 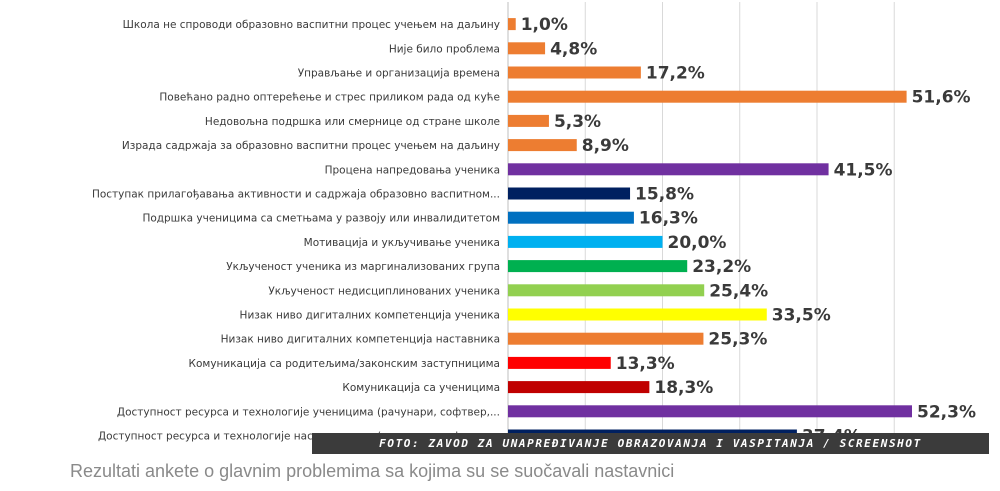 What do you see at coordinates (412, 170) in the screenshot?
I see `category-label: Процена напредовања ученика` at bounding box center [412, 170].